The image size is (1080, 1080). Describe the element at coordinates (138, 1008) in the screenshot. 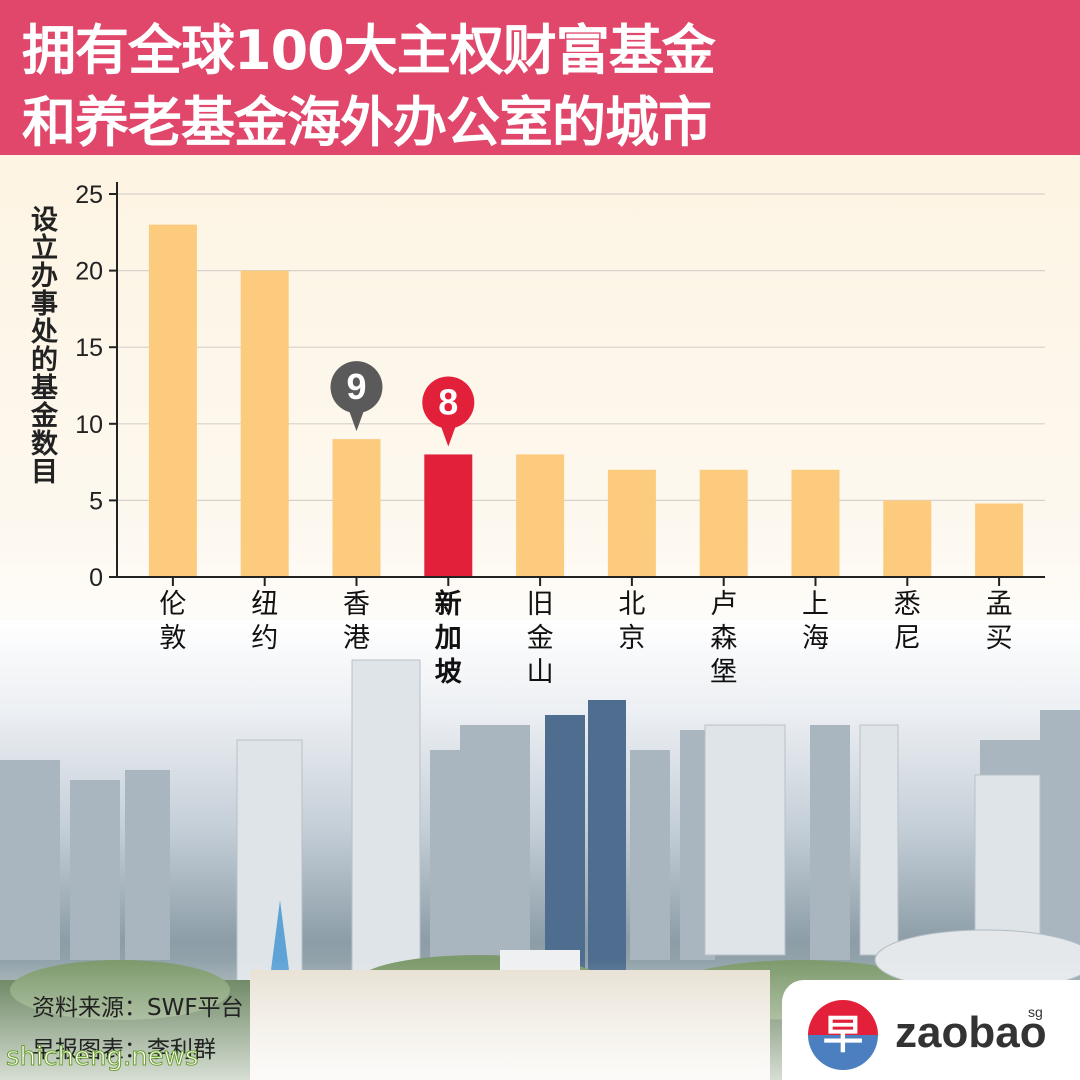

I see `source-credit: 资料来源：SWF平台` at that location.